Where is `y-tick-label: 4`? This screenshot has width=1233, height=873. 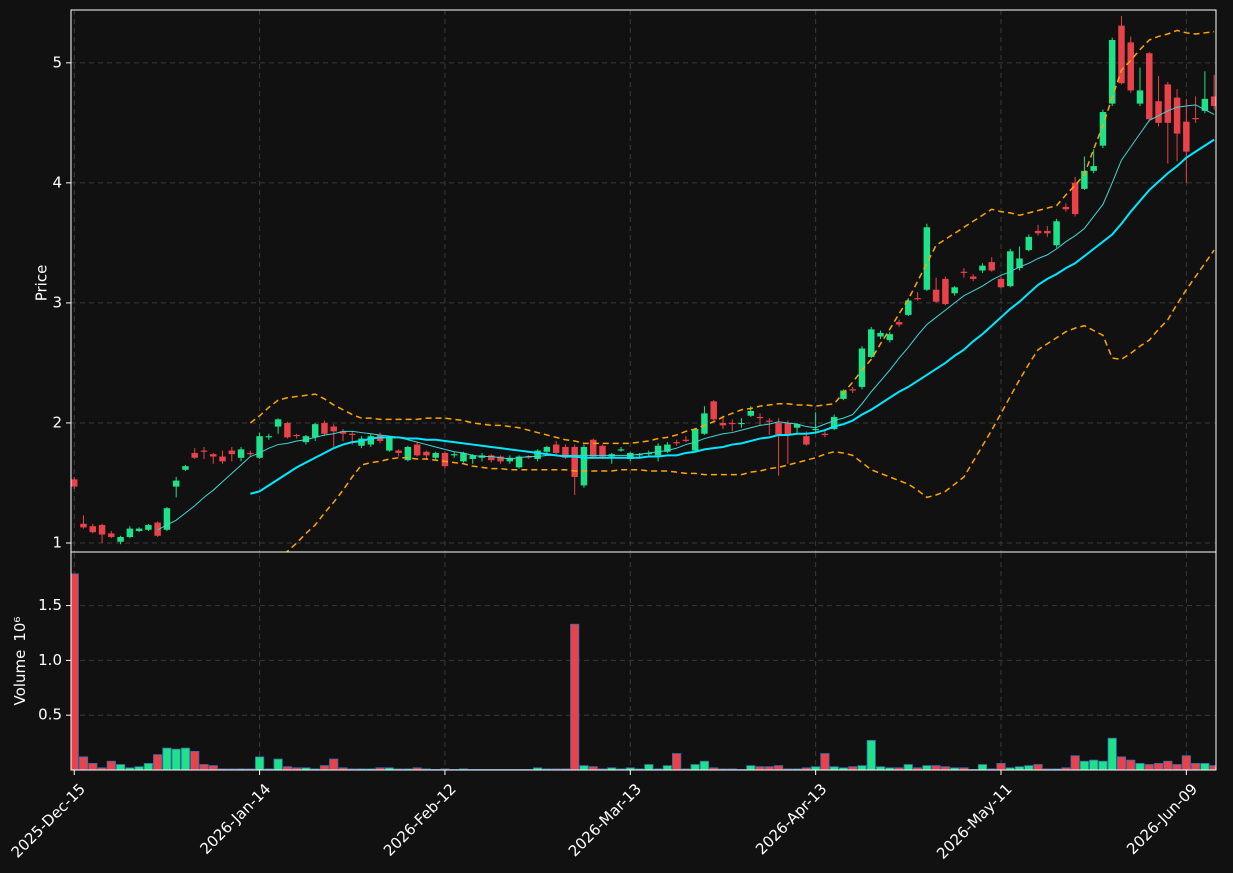
y-tick-label: 4 is located at coordinates (57, 182).